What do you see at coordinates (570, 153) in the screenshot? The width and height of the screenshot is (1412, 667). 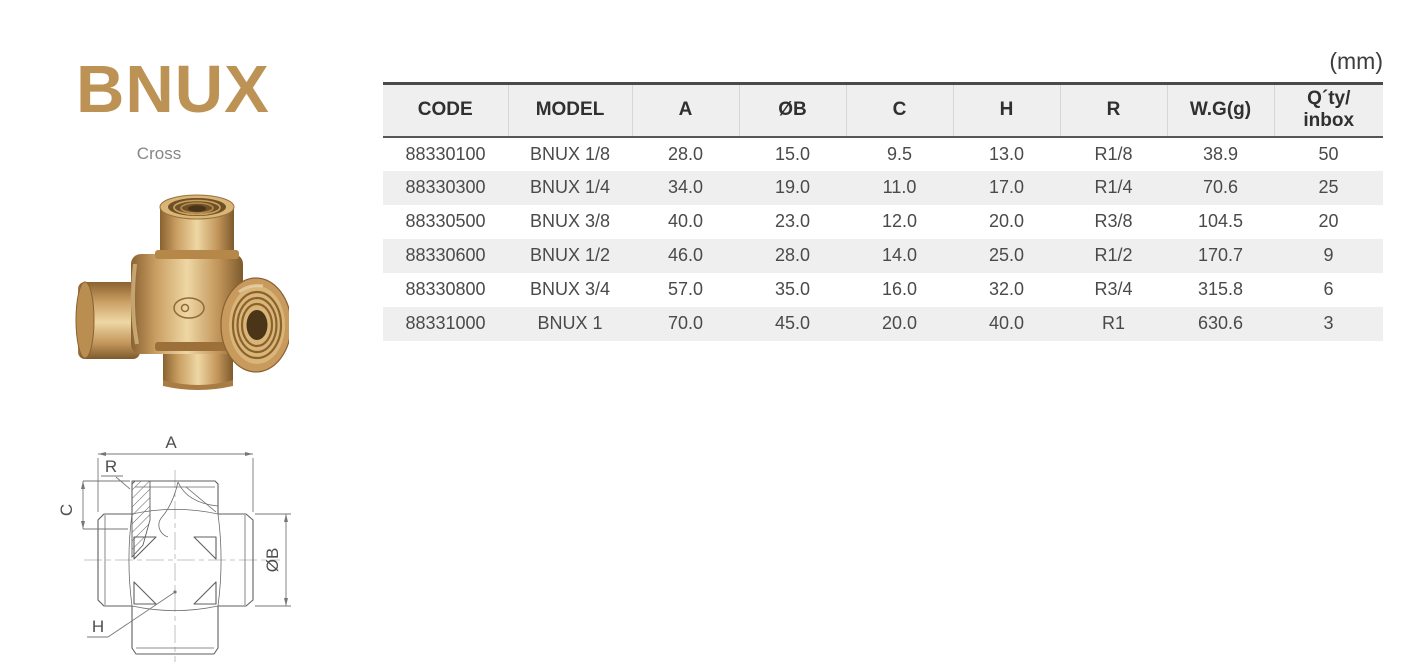 I see `table-cell: BNUX 1/8` at bounding box center [570, 153].